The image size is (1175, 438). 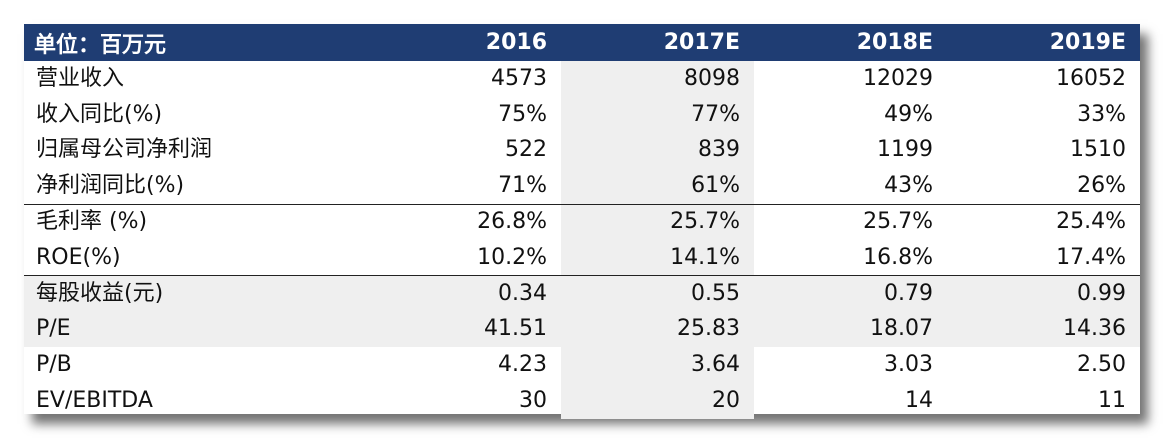 What do you see at coordinates (522, 186) in the screenshot?
I see `cell-2016: 71%` at bounding box center [522, 186].